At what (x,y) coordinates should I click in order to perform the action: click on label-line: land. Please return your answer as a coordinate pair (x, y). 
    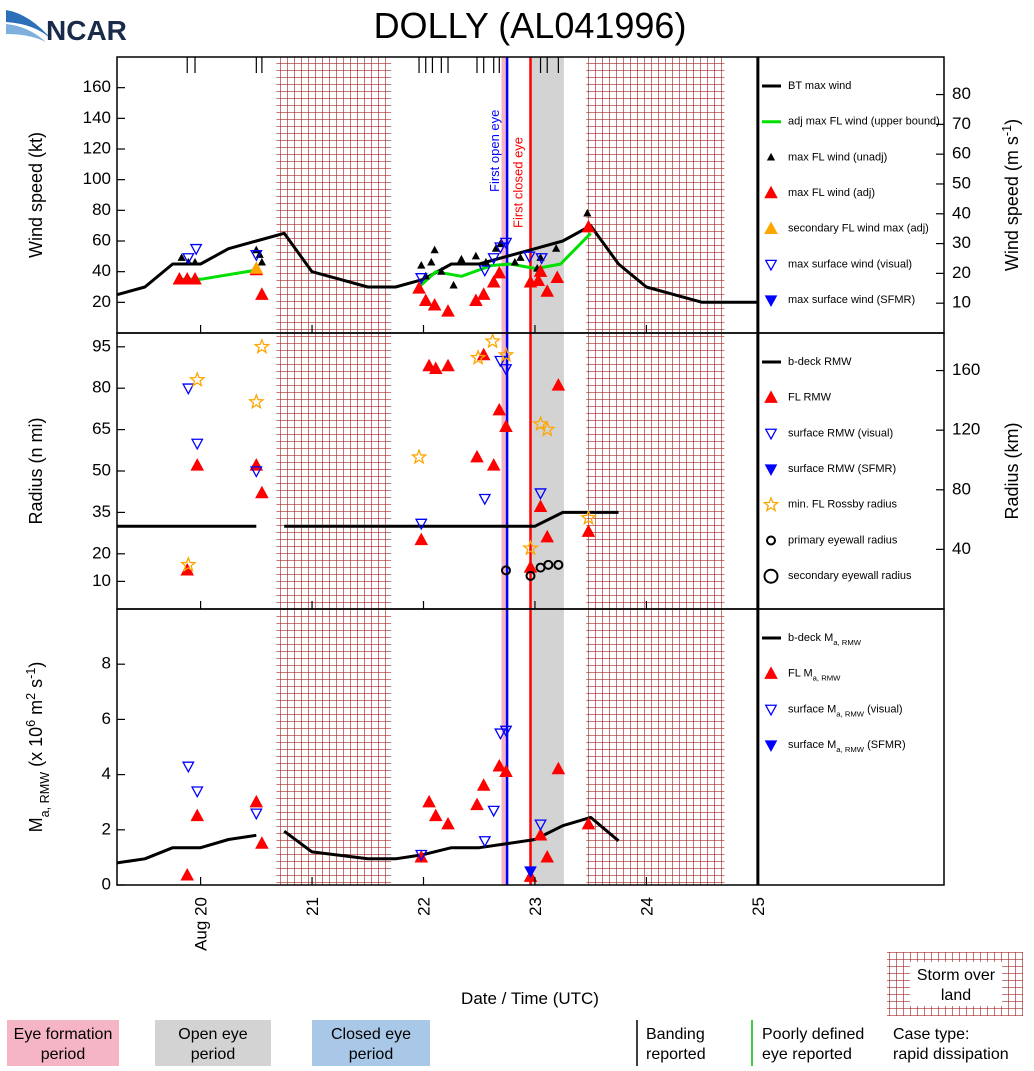
    Looking at the image, I should click on (956, 995).